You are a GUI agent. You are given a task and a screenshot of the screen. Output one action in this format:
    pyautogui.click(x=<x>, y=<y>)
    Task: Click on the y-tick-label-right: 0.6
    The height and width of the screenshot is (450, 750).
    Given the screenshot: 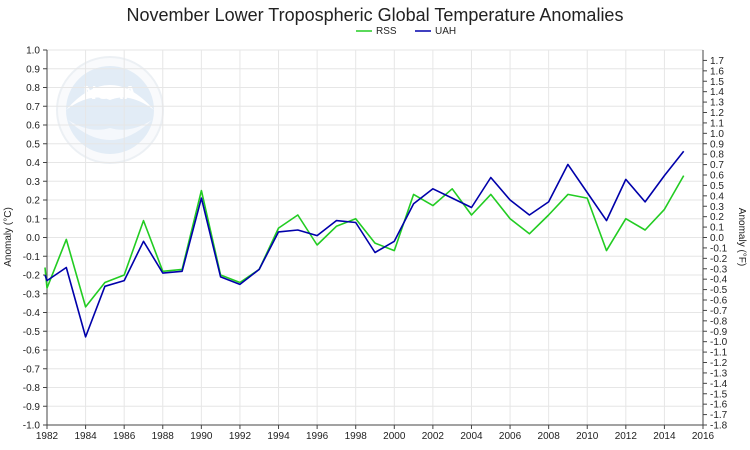 What is the action you would take?
    pyautogui.click(x=717, y=176)
    